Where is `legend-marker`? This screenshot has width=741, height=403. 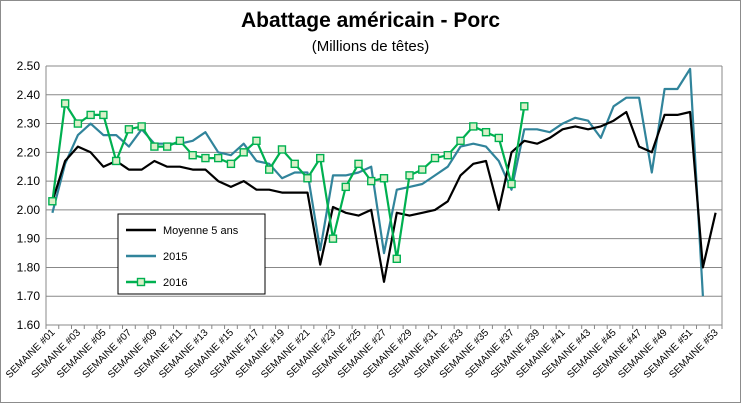 legend-marker is located at coordinates (141, 282).